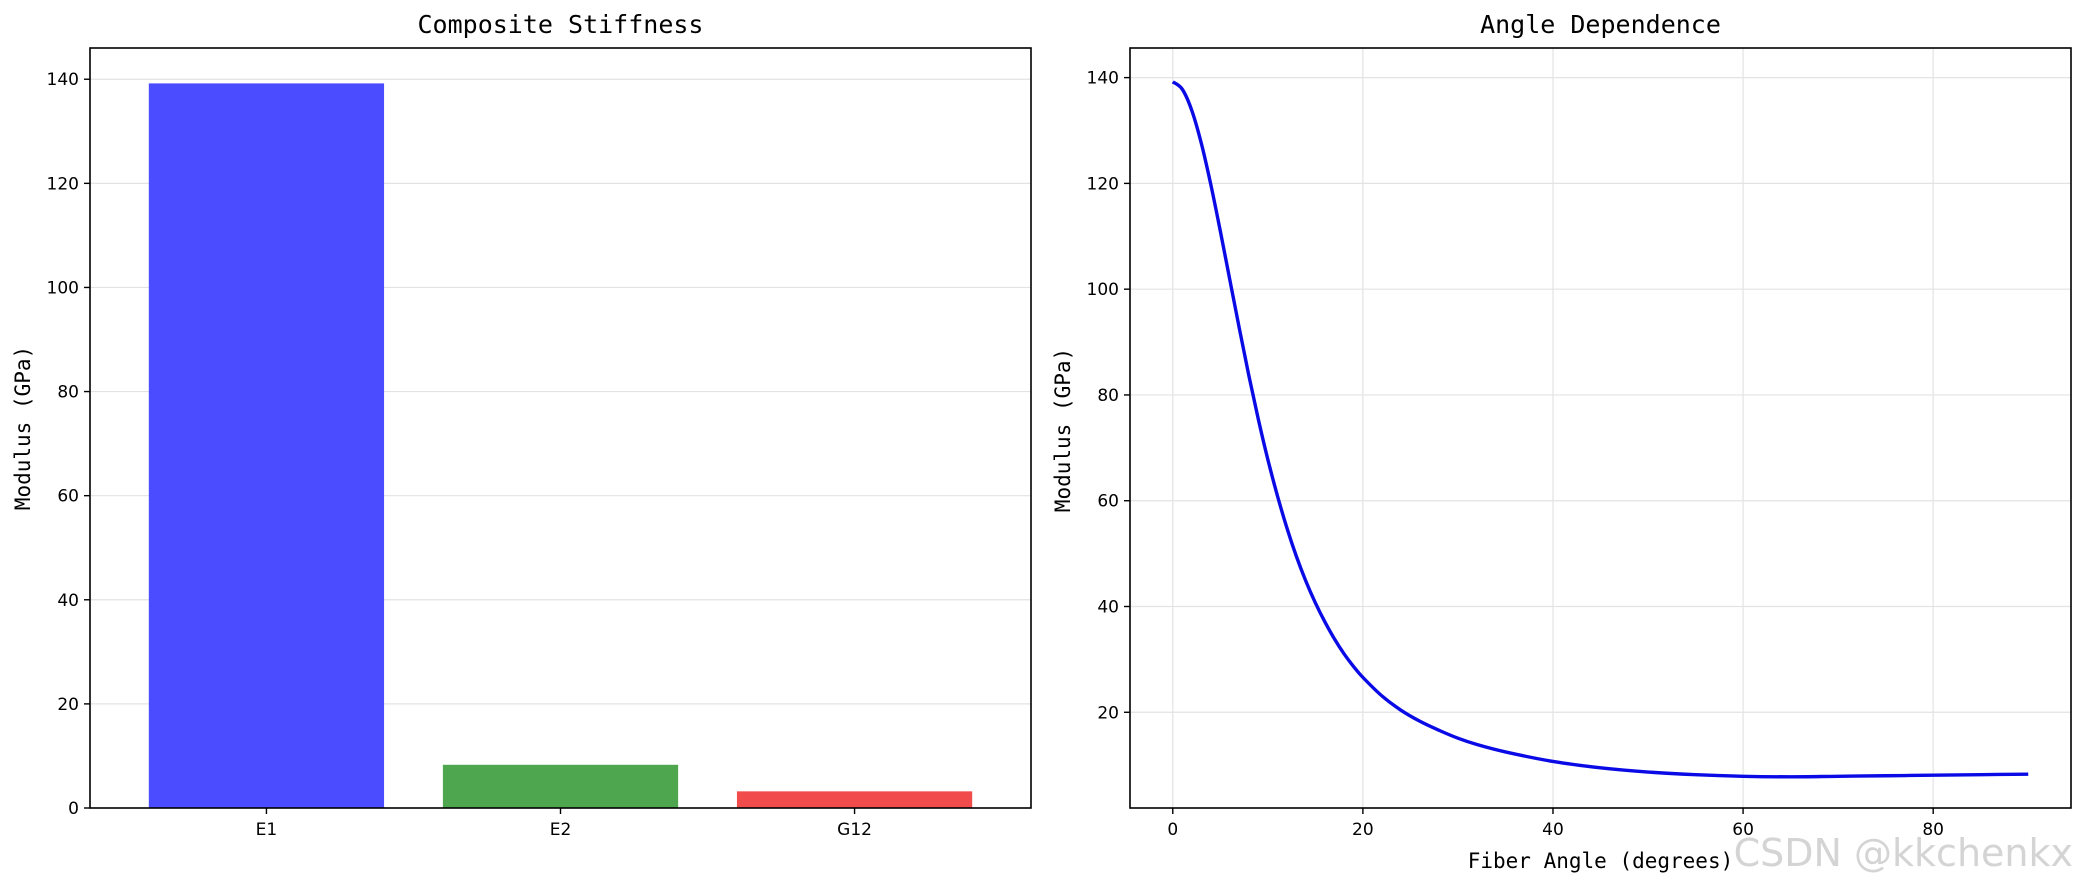 The height and width of the screenshot is (886, 2084). I want to click on bar-chart-y-tick-label: 140, so click(63, 80).